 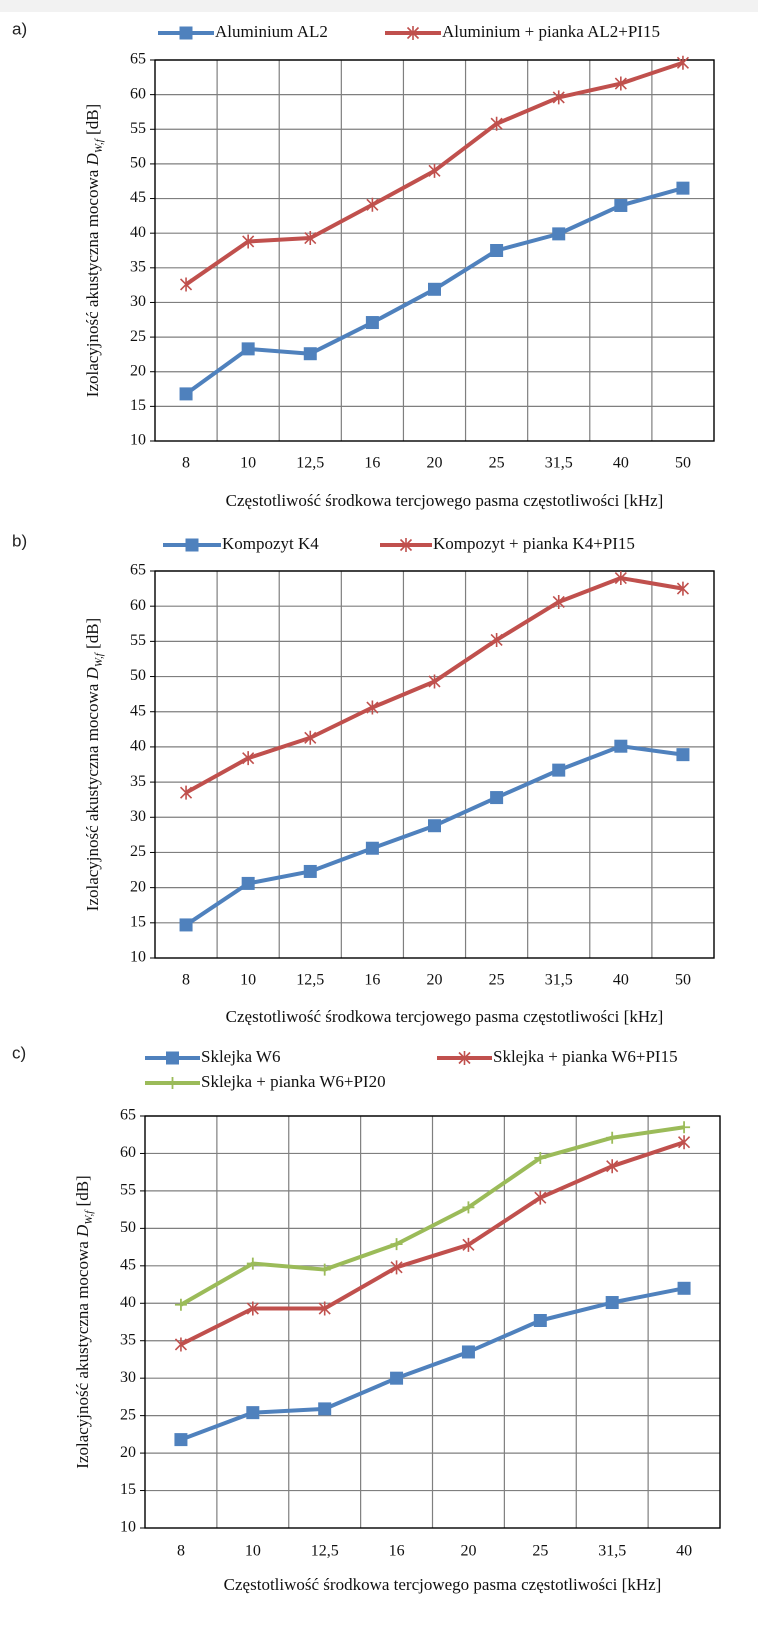 I want to click on y-tick-label: 50, so click(x=138, y=163).